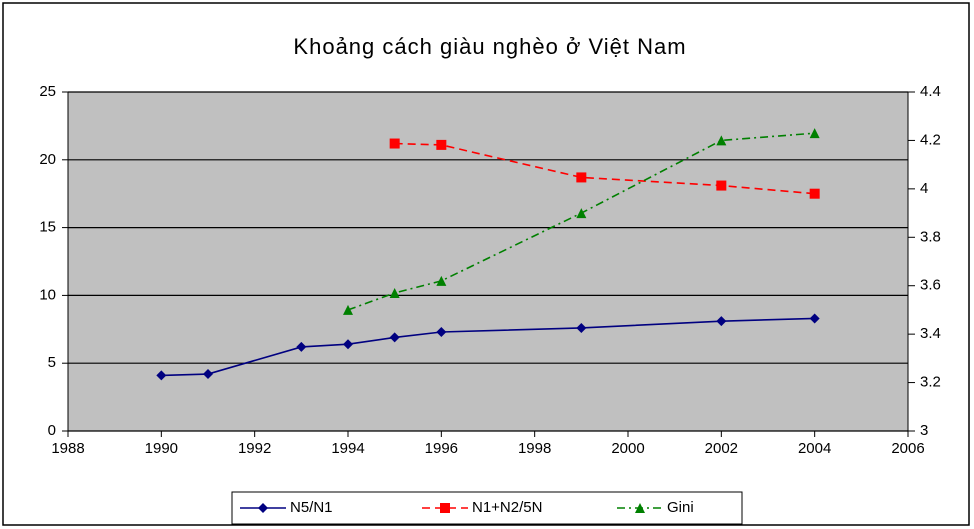 This screenshot has width=974, height=529. What do you see at coordinates (47, 91) in the screenshot?
I see `y-tick-label: 25` at bounding box center [47, 91].